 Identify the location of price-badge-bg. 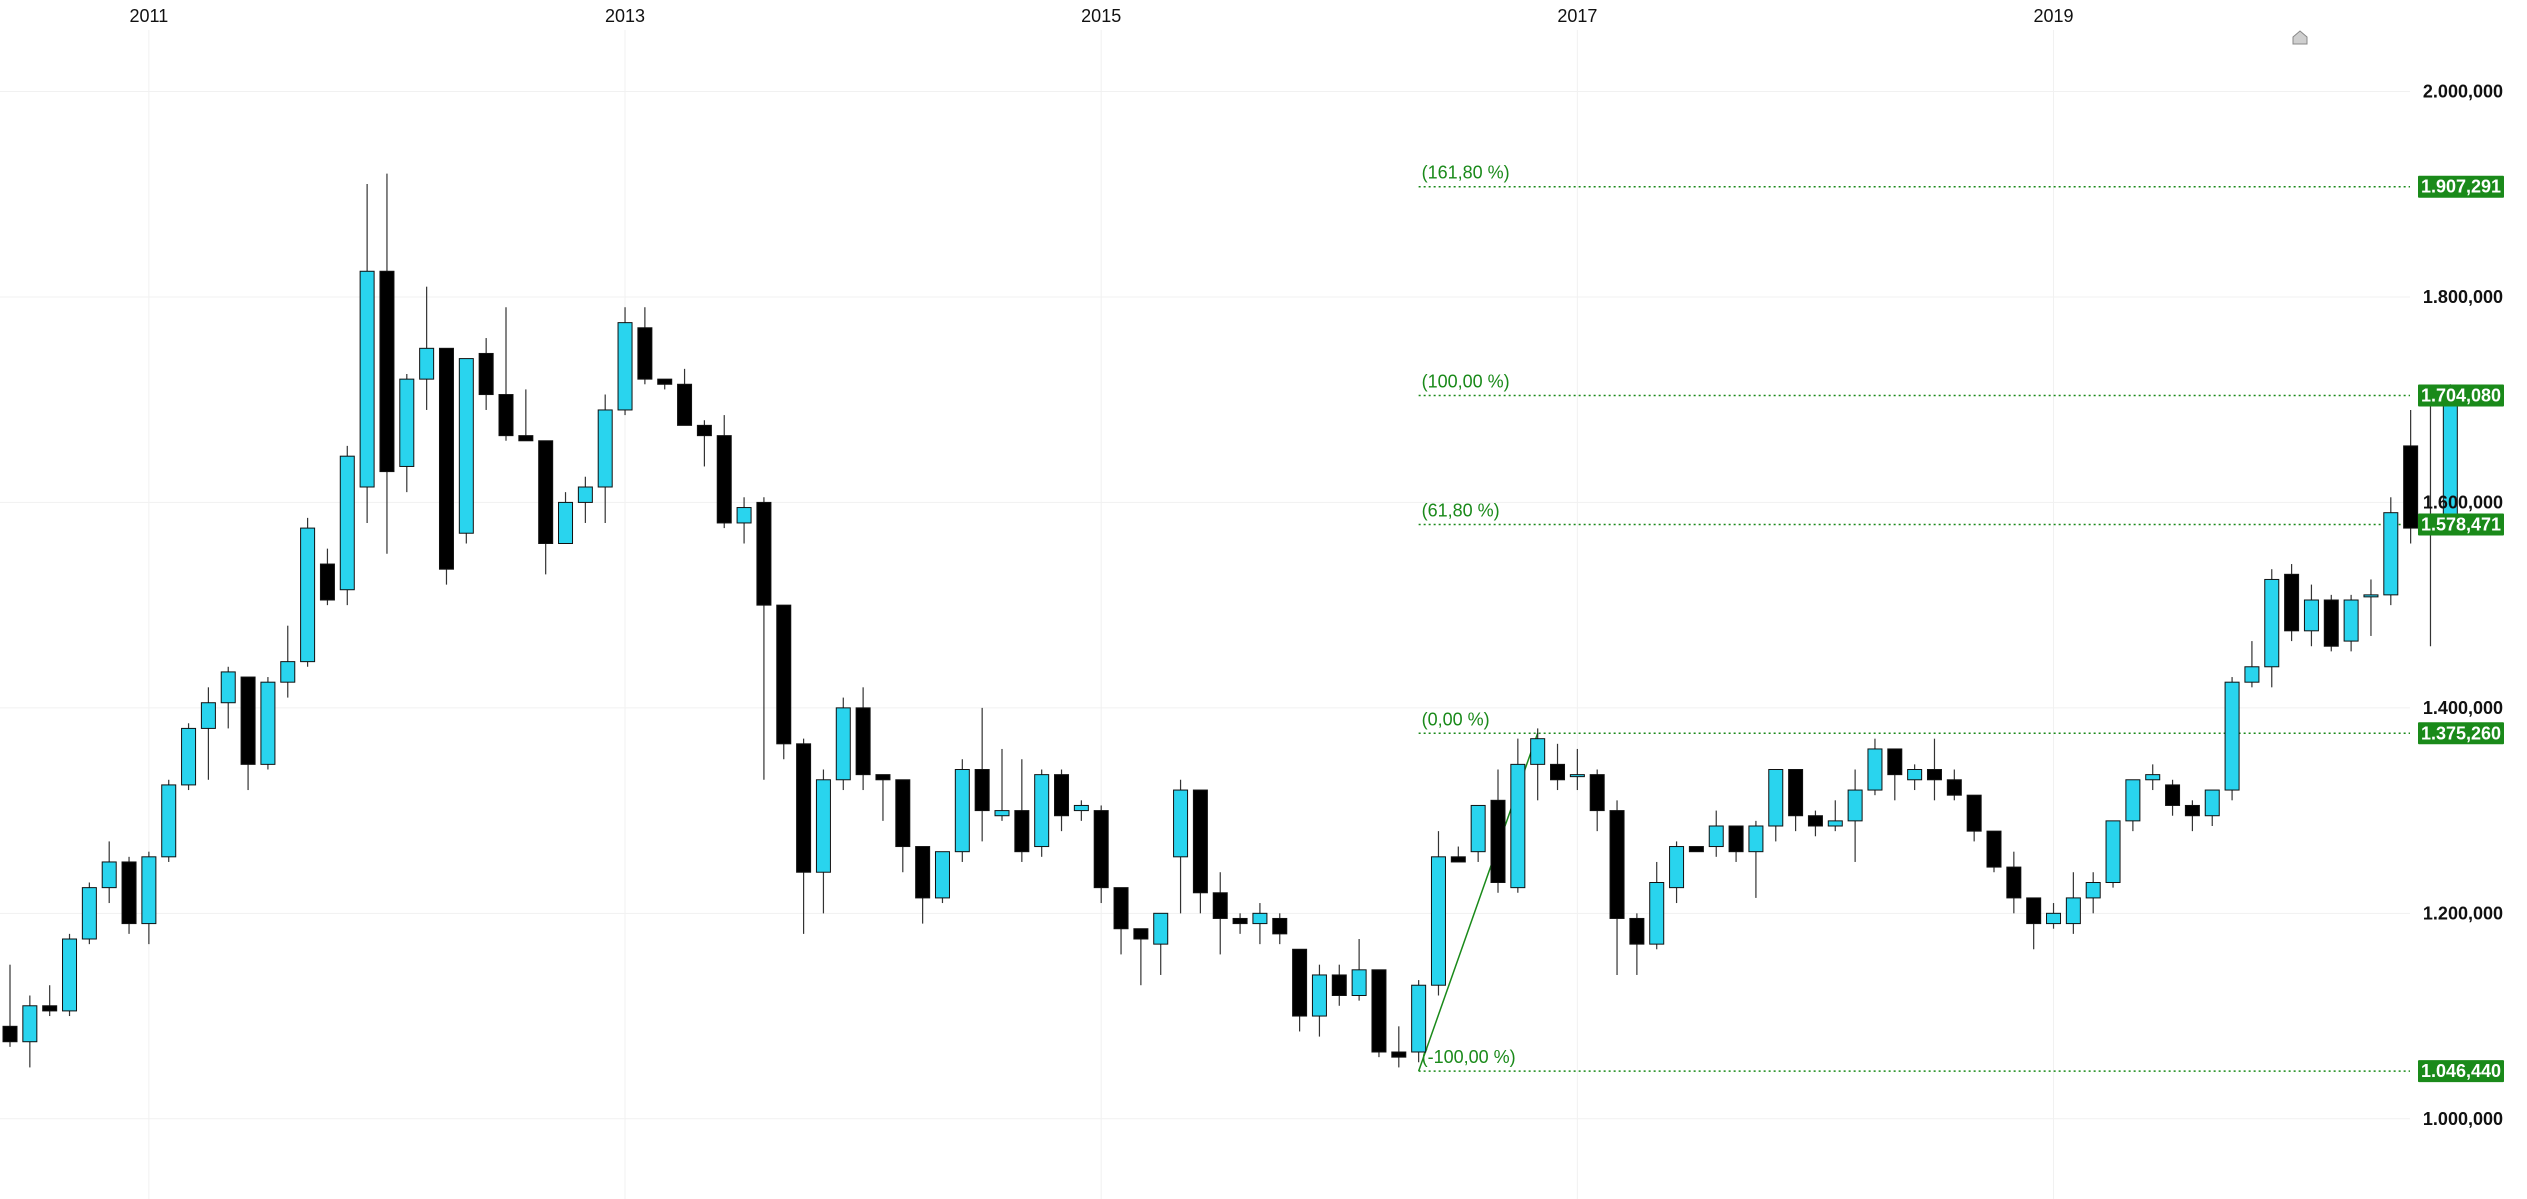
(2461, 524).